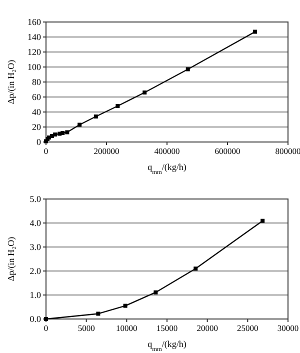  What do you see at coordinates (167, 328) in the screenshot?
I see `x-tick-label: 15000` at bounding box center [167, 328].